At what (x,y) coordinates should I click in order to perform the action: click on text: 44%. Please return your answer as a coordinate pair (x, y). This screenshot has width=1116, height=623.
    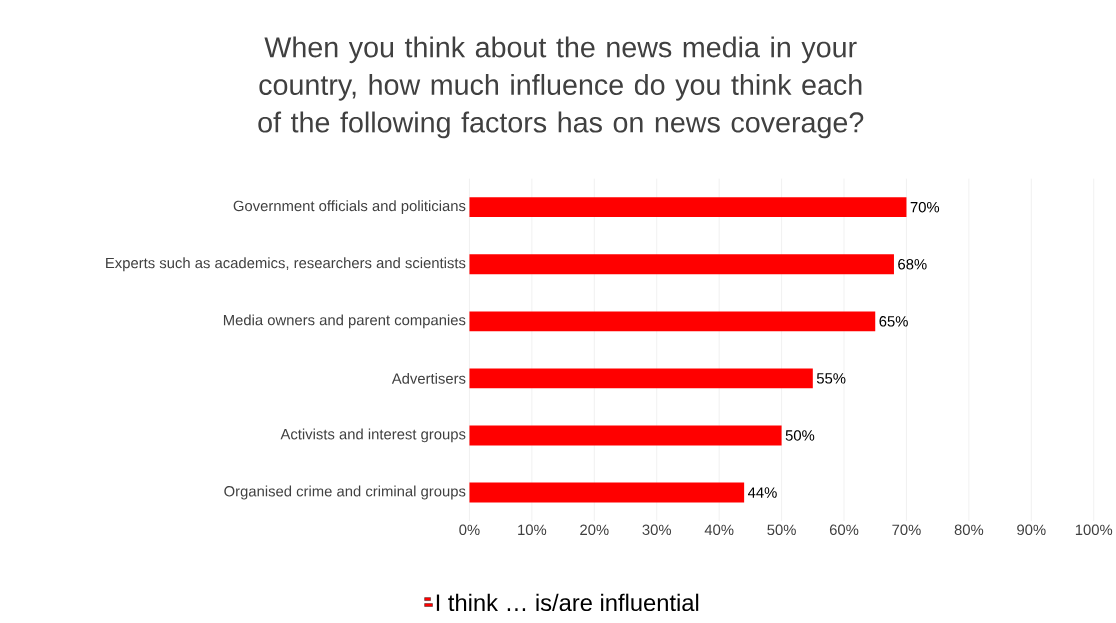
    Looking at the image, I should click on (762, 492).